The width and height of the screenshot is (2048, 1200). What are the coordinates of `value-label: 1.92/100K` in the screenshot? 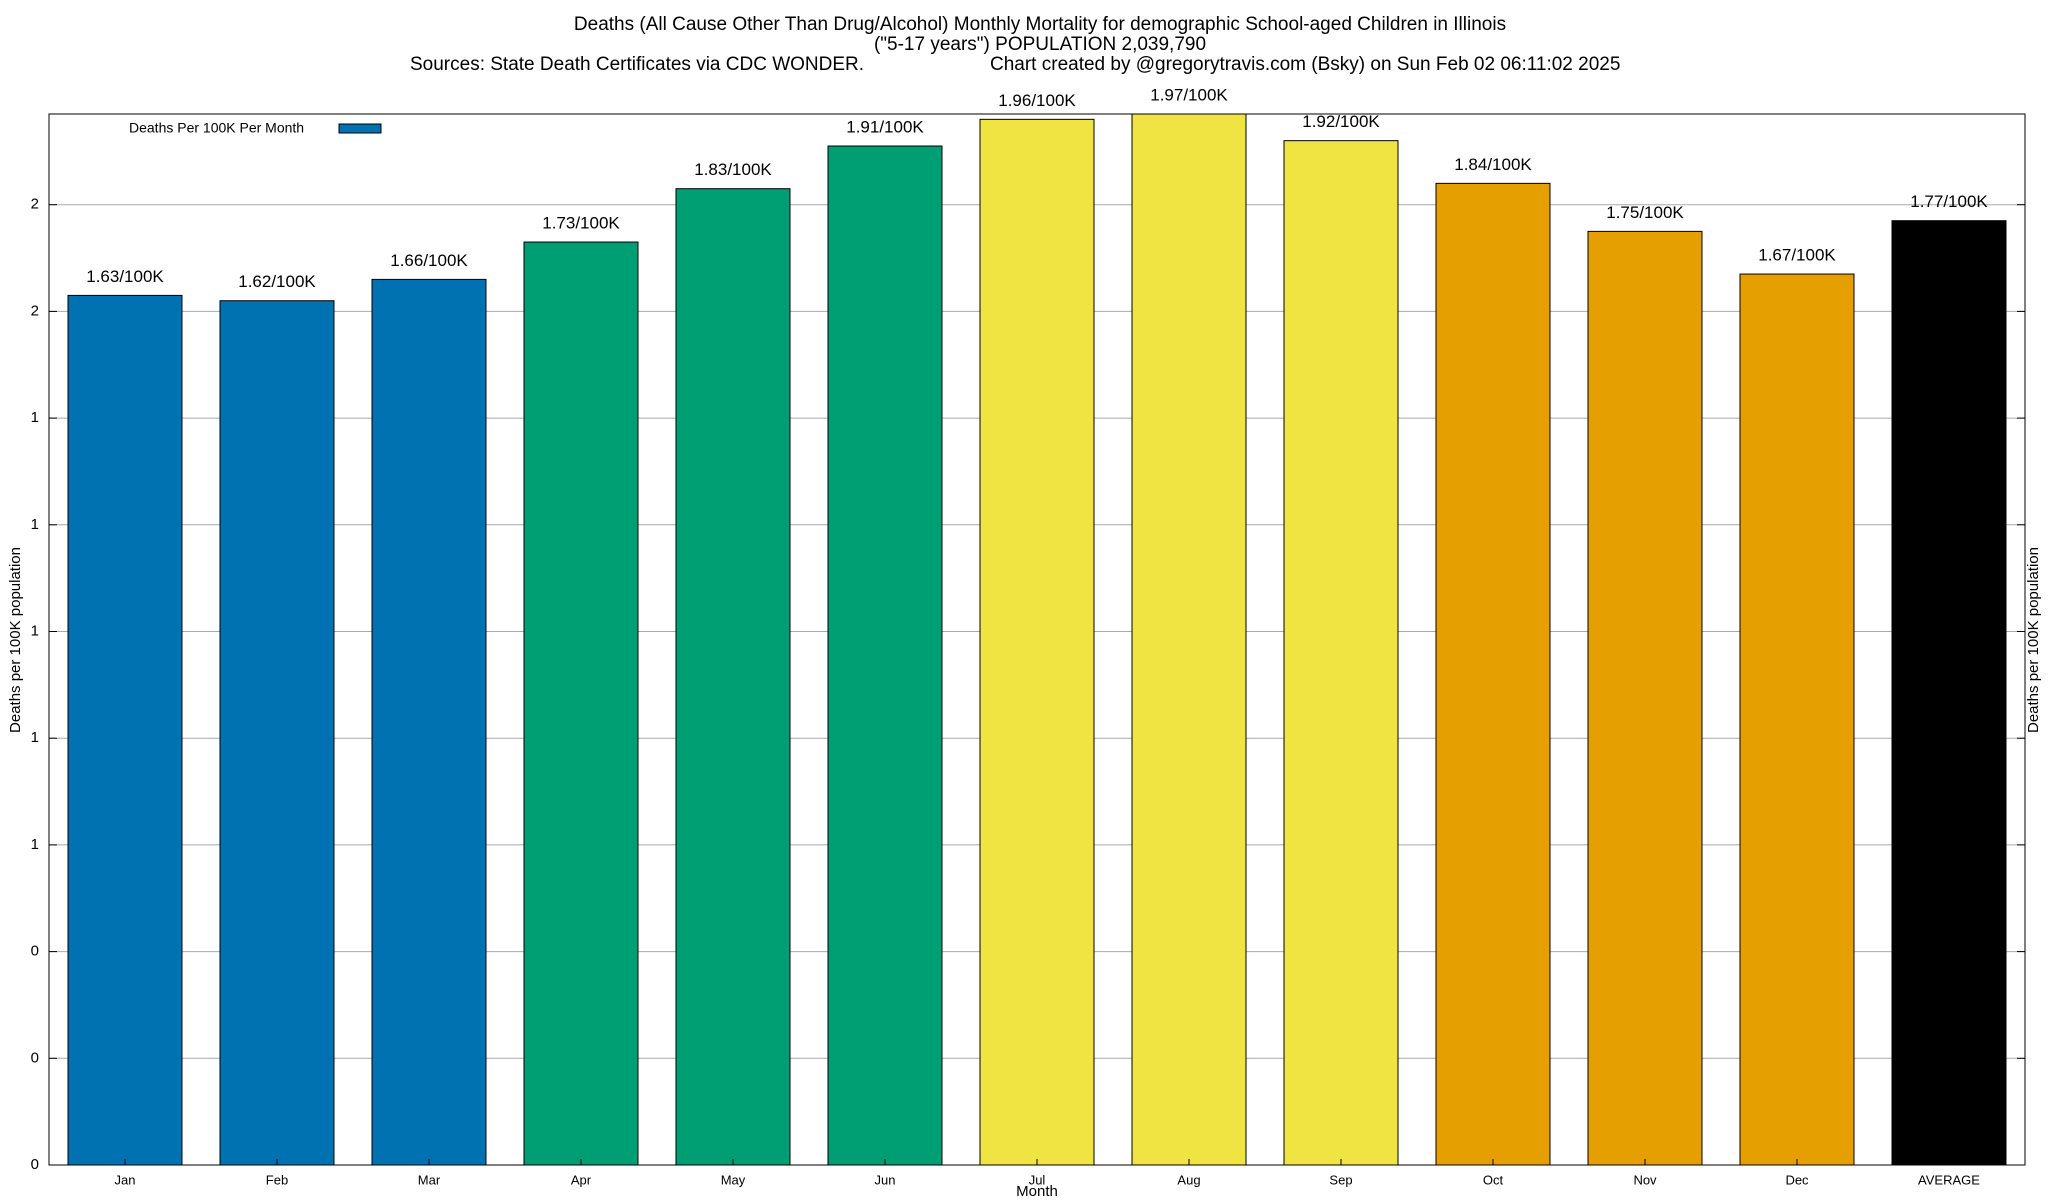 It's located at (1341, 121).